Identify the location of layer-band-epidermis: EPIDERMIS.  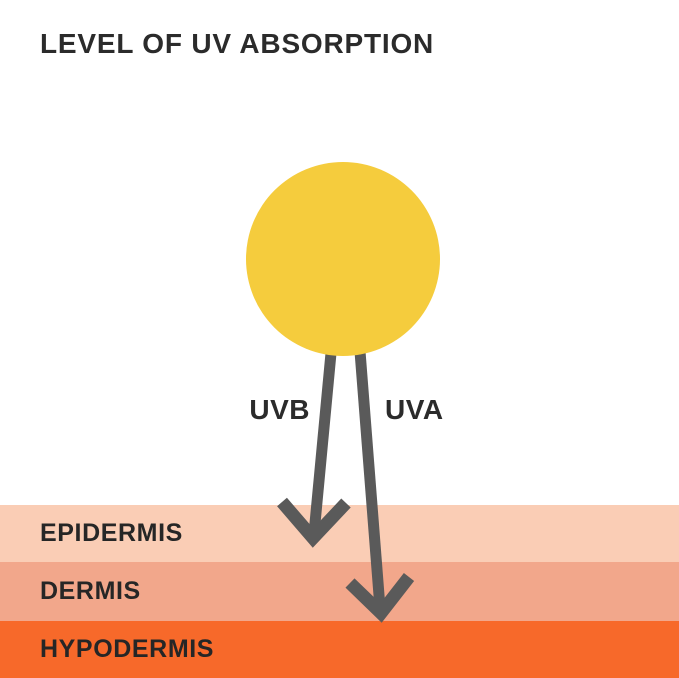
(339, 533).